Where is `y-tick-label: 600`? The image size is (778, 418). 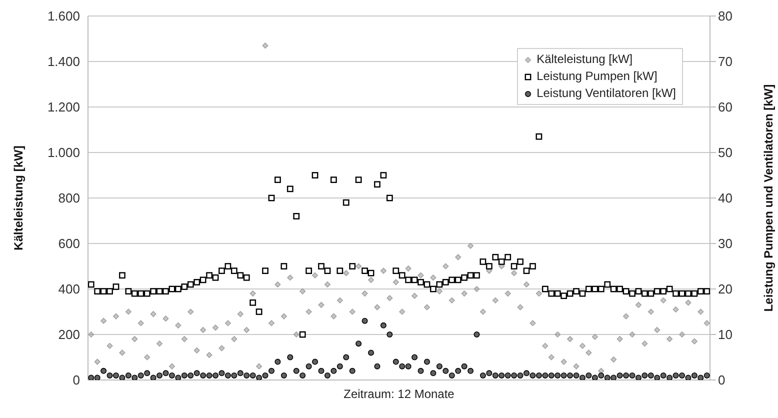
y-tick-label: 600 is located at coordinates (69, 244).